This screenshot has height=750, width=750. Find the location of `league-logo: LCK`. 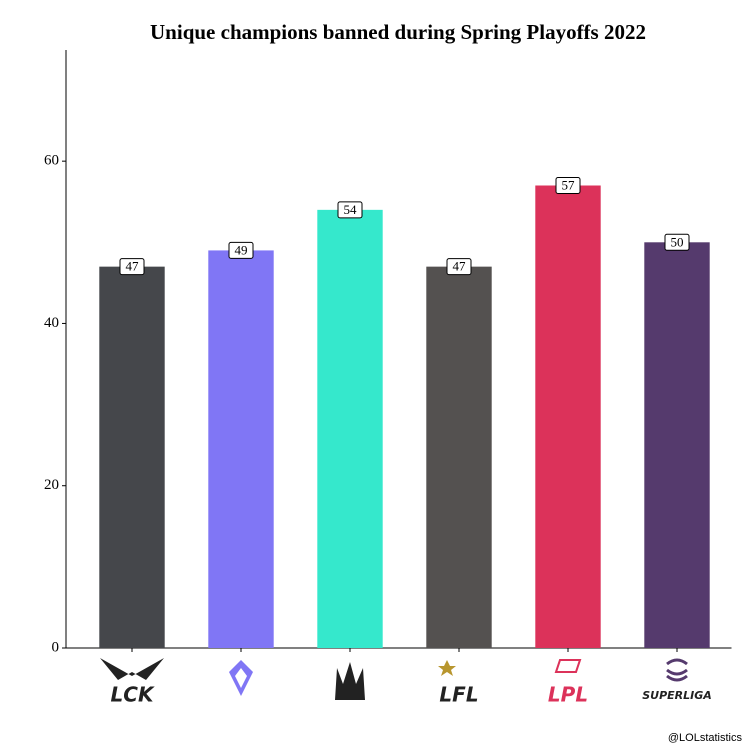

league-logo: LCK is located at coordinates (132, 682).